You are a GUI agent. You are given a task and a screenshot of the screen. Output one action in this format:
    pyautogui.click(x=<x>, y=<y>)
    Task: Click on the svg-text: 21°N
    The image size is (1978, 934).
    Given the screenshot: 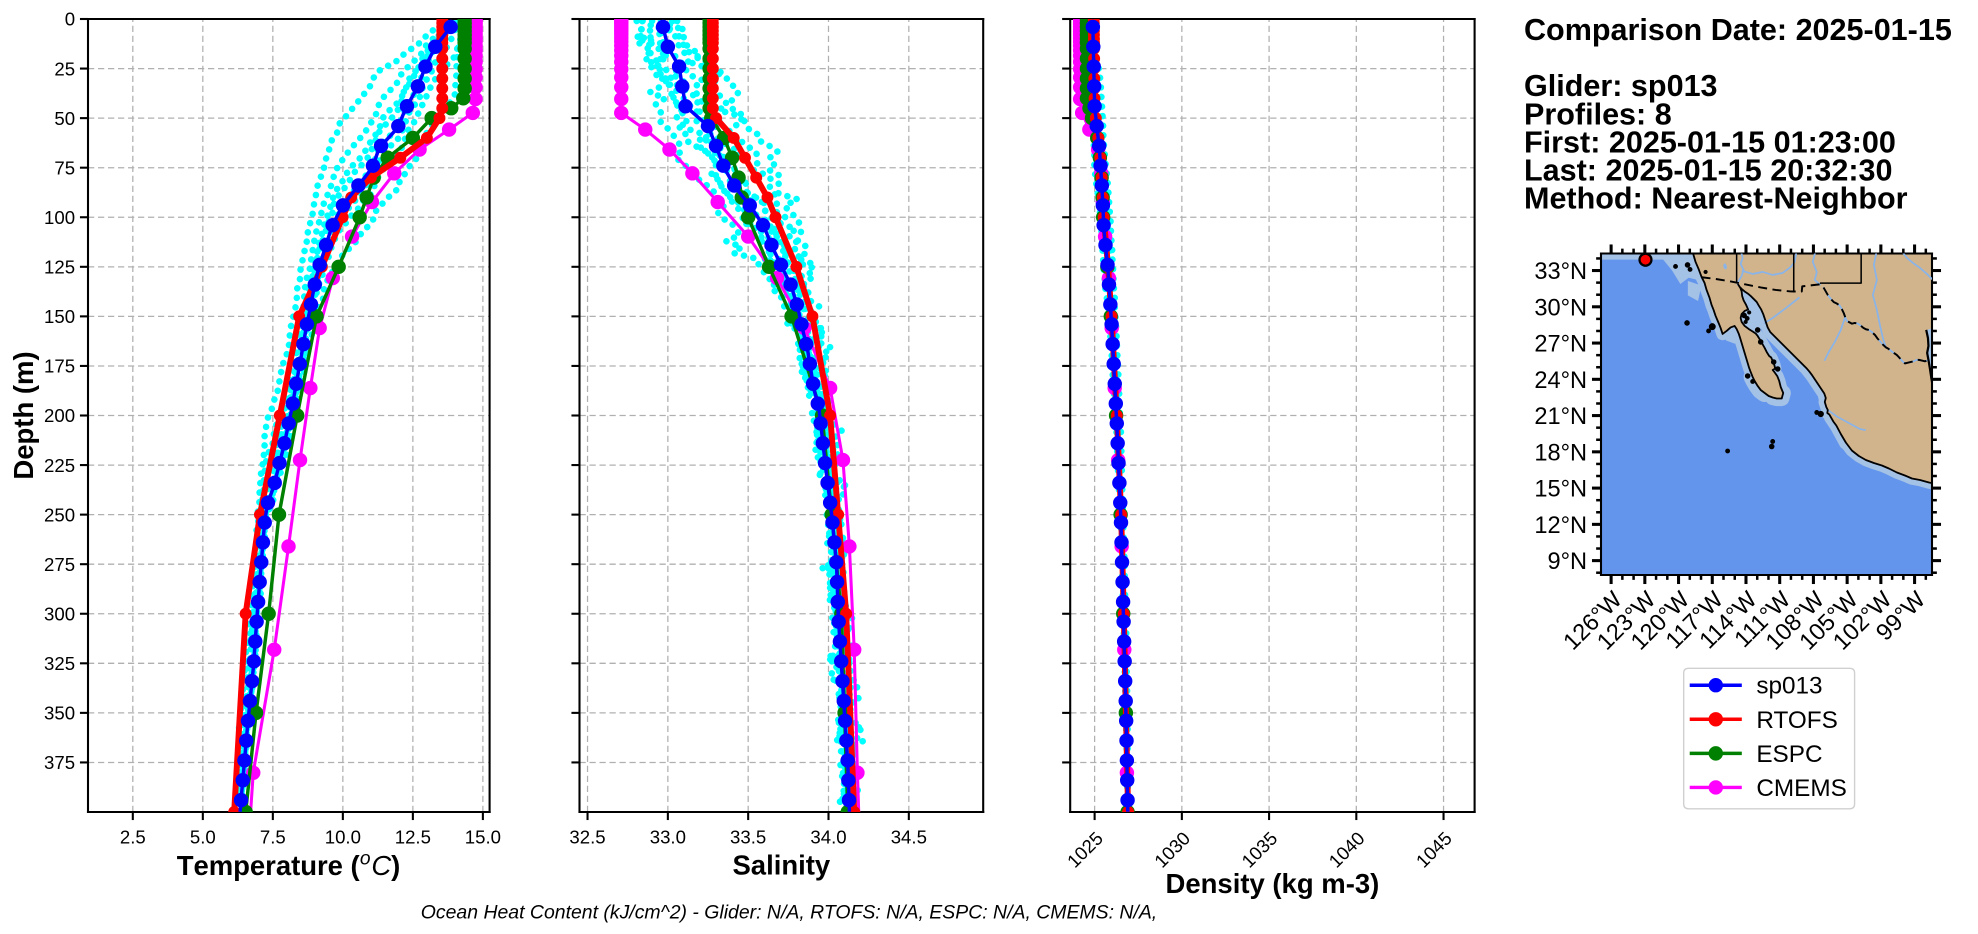 What is the action you would take?
    pyautogui.click(x=1560, y=417)
    